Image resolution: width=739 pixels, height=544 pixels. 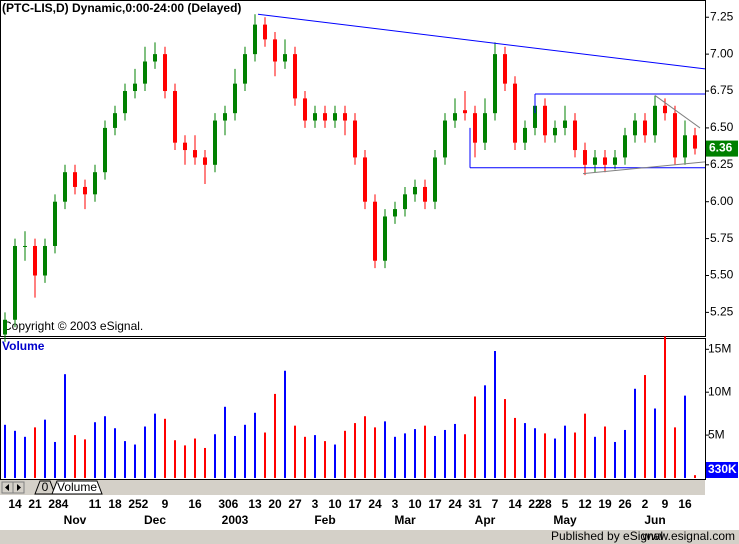 What do you see at coordinates (722, 148) in the screenshot?
I see `last-price-box` at bounding box center [722, 148].